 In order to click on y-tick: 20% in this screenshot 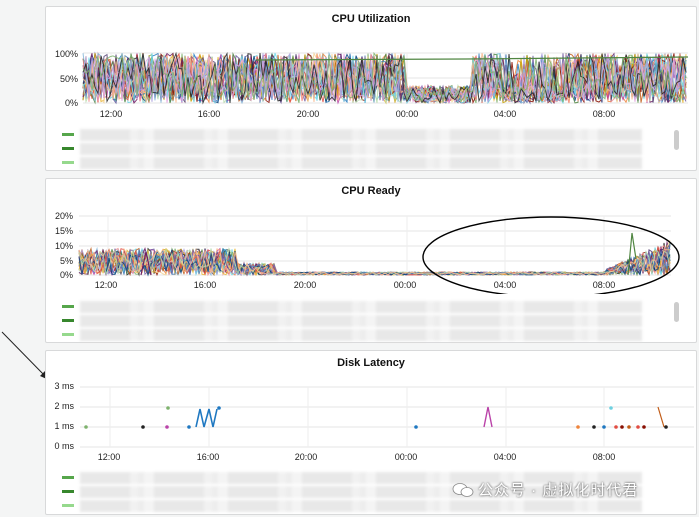, I will do `click(63, 216)`.